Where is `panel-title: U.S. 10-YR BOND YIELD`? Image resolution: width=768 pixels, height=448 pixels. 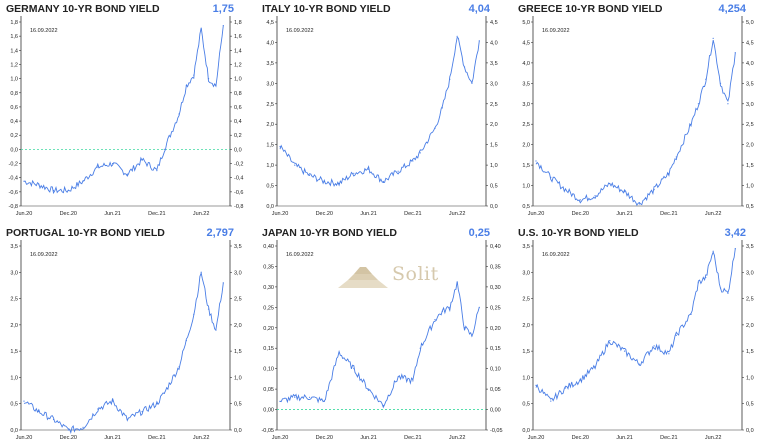 panel-title: U.S. 10-YR BOND YIELD is located at coordinates (578, 233).